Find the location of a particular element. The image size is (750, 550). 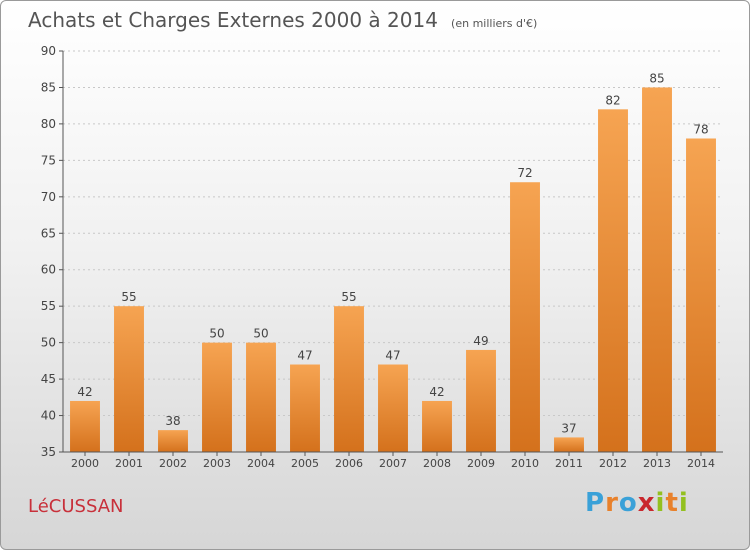

x-tick-label: 2002 is located at coordinates (173, 463).